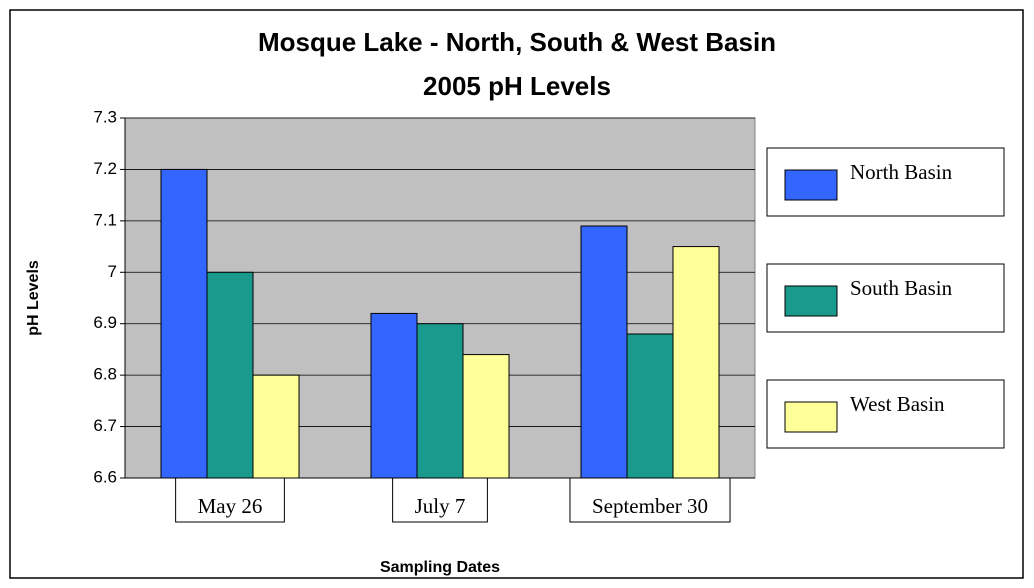 This screenshot has width=1034, height=588. I want to click on y-tick-label: 6.6, so click(105, 476).